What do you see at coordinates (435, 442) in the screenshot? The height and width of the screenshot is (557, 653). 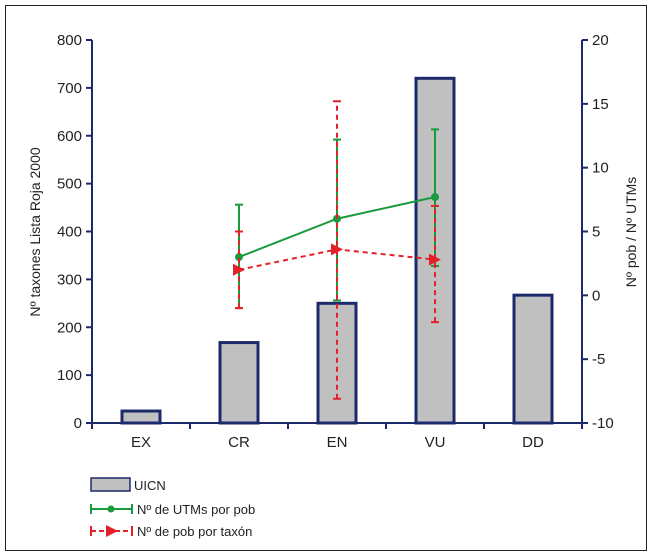 I see `x-tick-label-vu: VU` at bounding box center [435, 442].